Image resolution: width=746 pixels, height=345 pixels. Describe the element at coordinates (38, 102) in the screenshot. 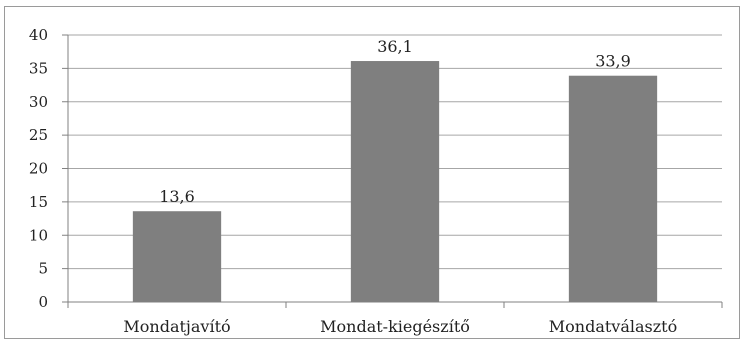

I see `y-tick-label-30: 30` at that location.